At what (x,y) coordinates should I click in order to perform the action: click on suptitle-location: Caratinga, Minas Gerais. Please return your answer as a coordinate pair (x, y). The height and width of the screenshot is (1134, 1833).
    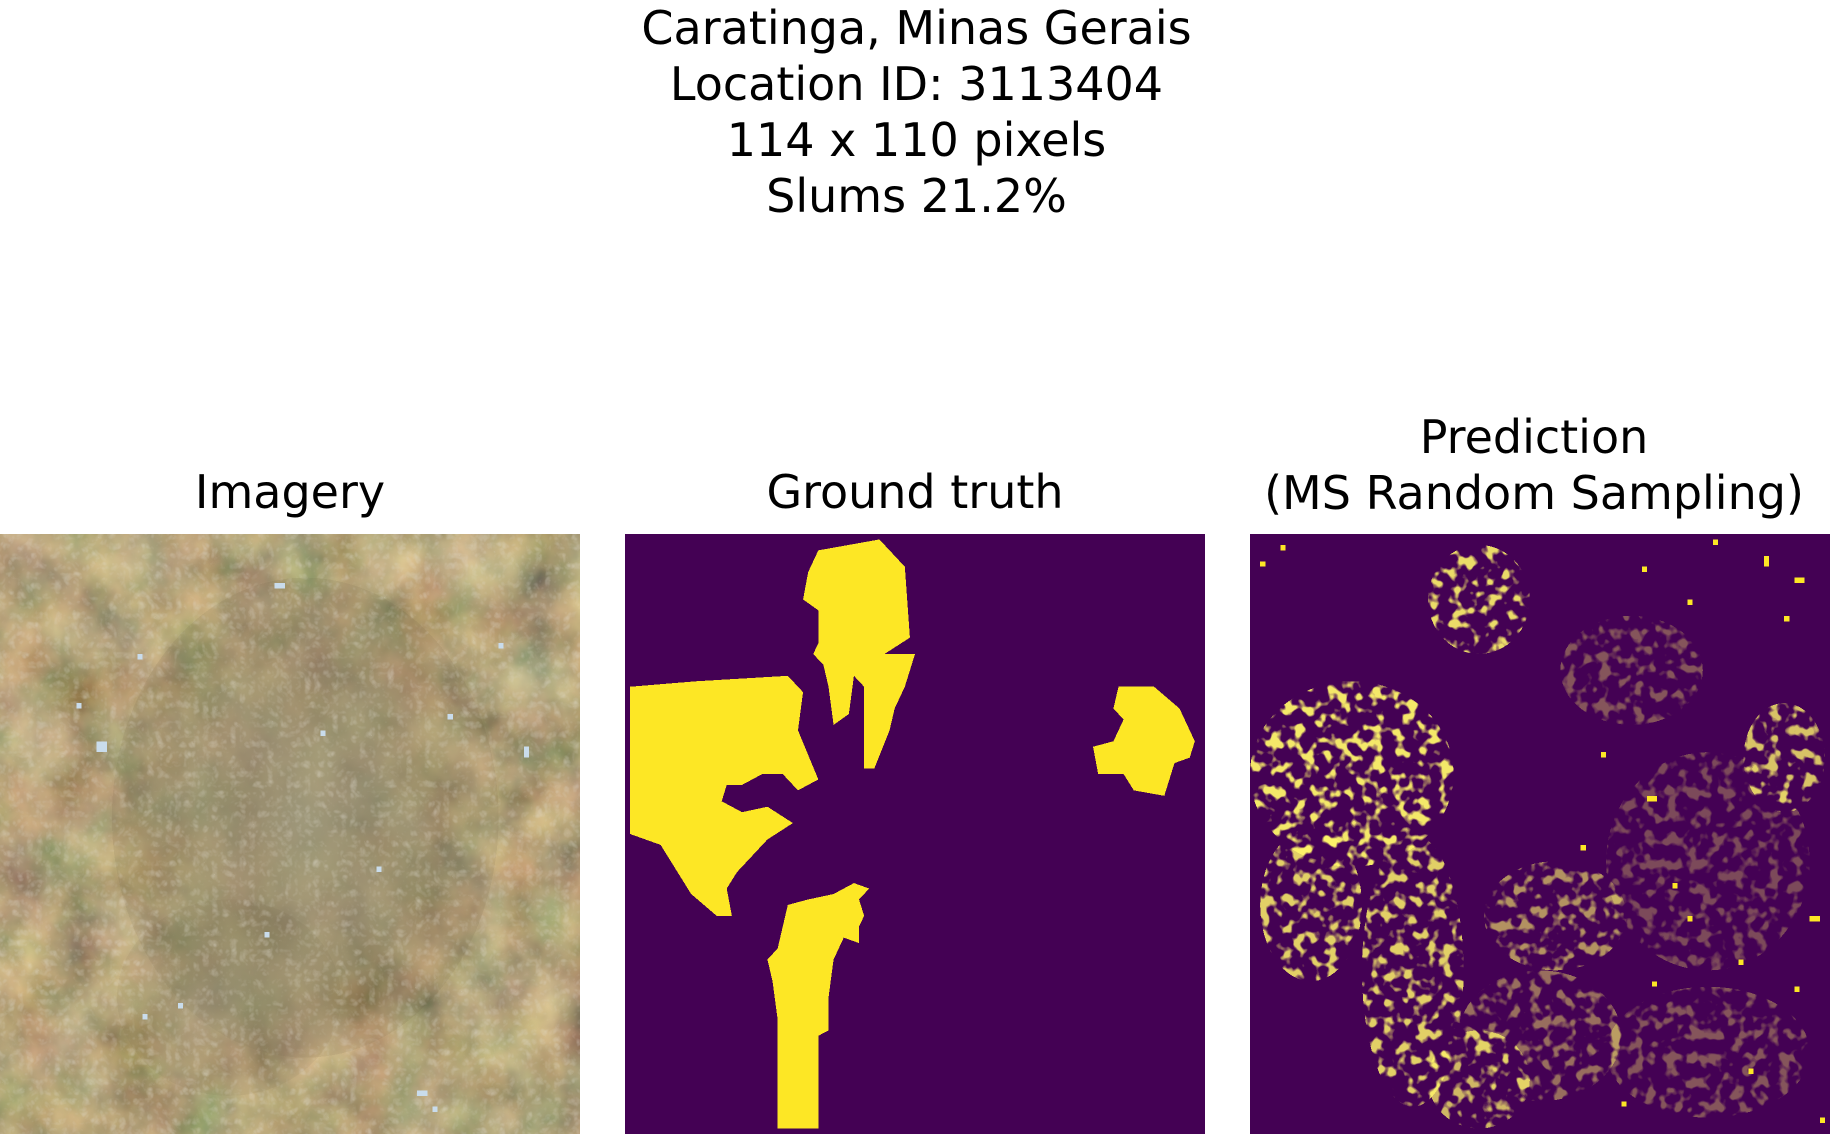
    Looking at the image, I should click on (916, 28).